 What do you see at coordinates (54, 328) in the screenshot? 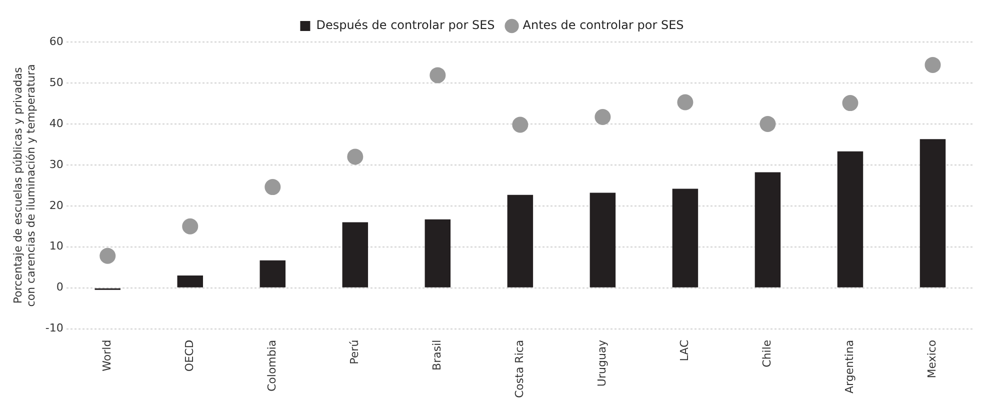
I see `y-tick-label: -10` at bounding box center [54, 328].